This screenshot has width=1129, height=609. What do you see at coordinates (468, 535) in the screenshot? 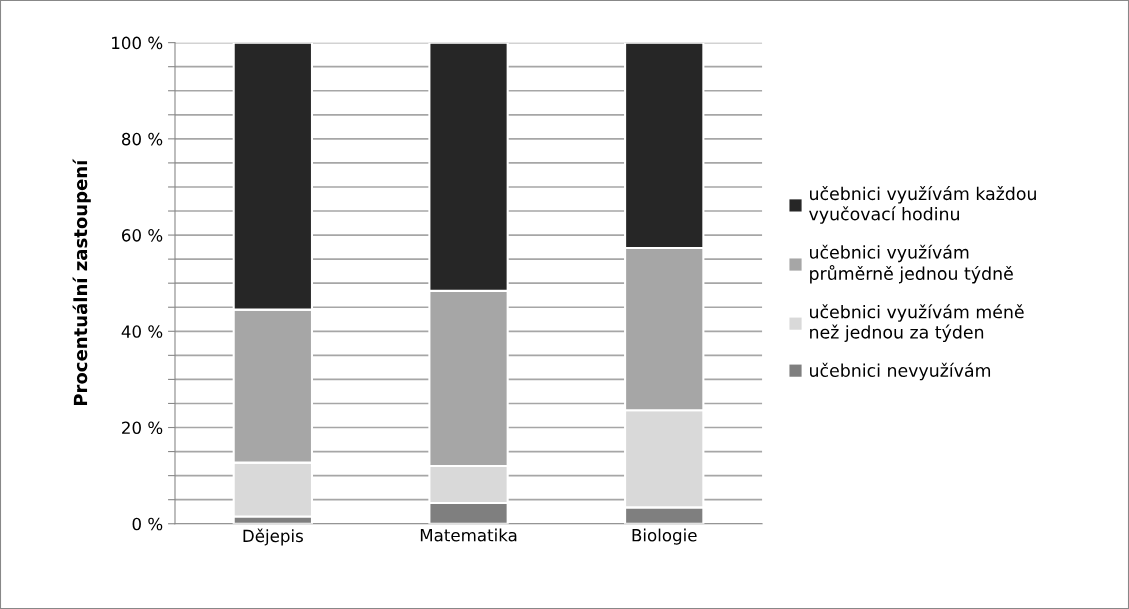
I see `x-tick-label: Matematika` at bounding box center [468, 535].